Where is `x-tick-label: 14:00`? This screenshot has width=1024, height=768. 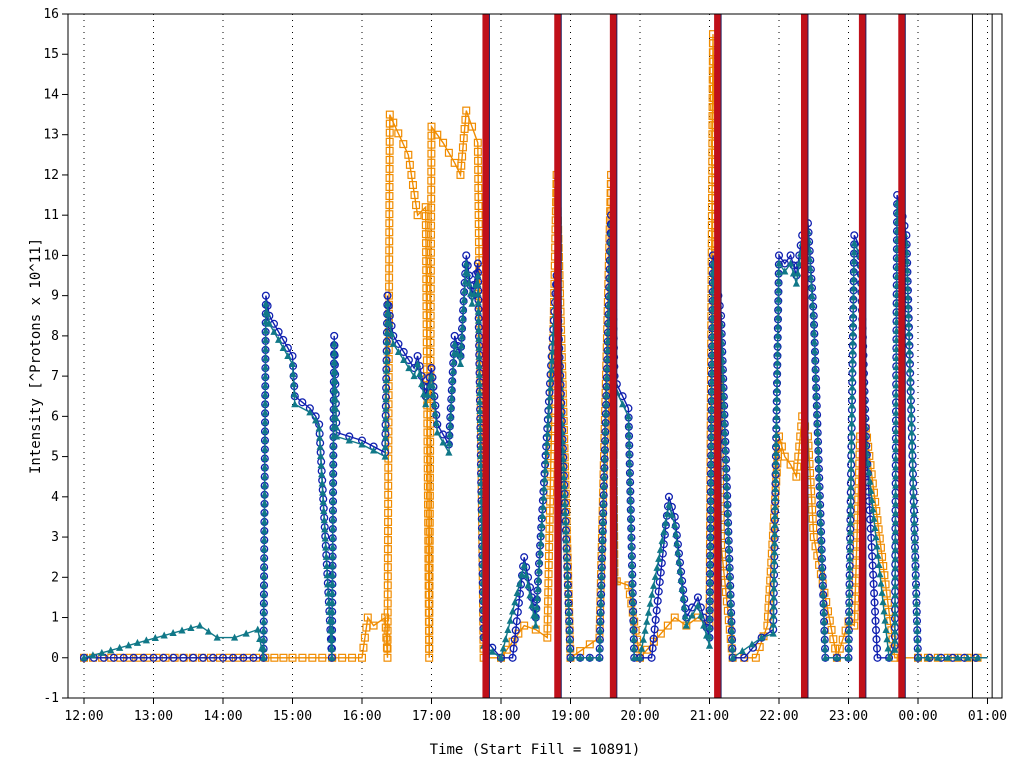 x-tick-label: 14:00 is located at coordinates (222, 716).